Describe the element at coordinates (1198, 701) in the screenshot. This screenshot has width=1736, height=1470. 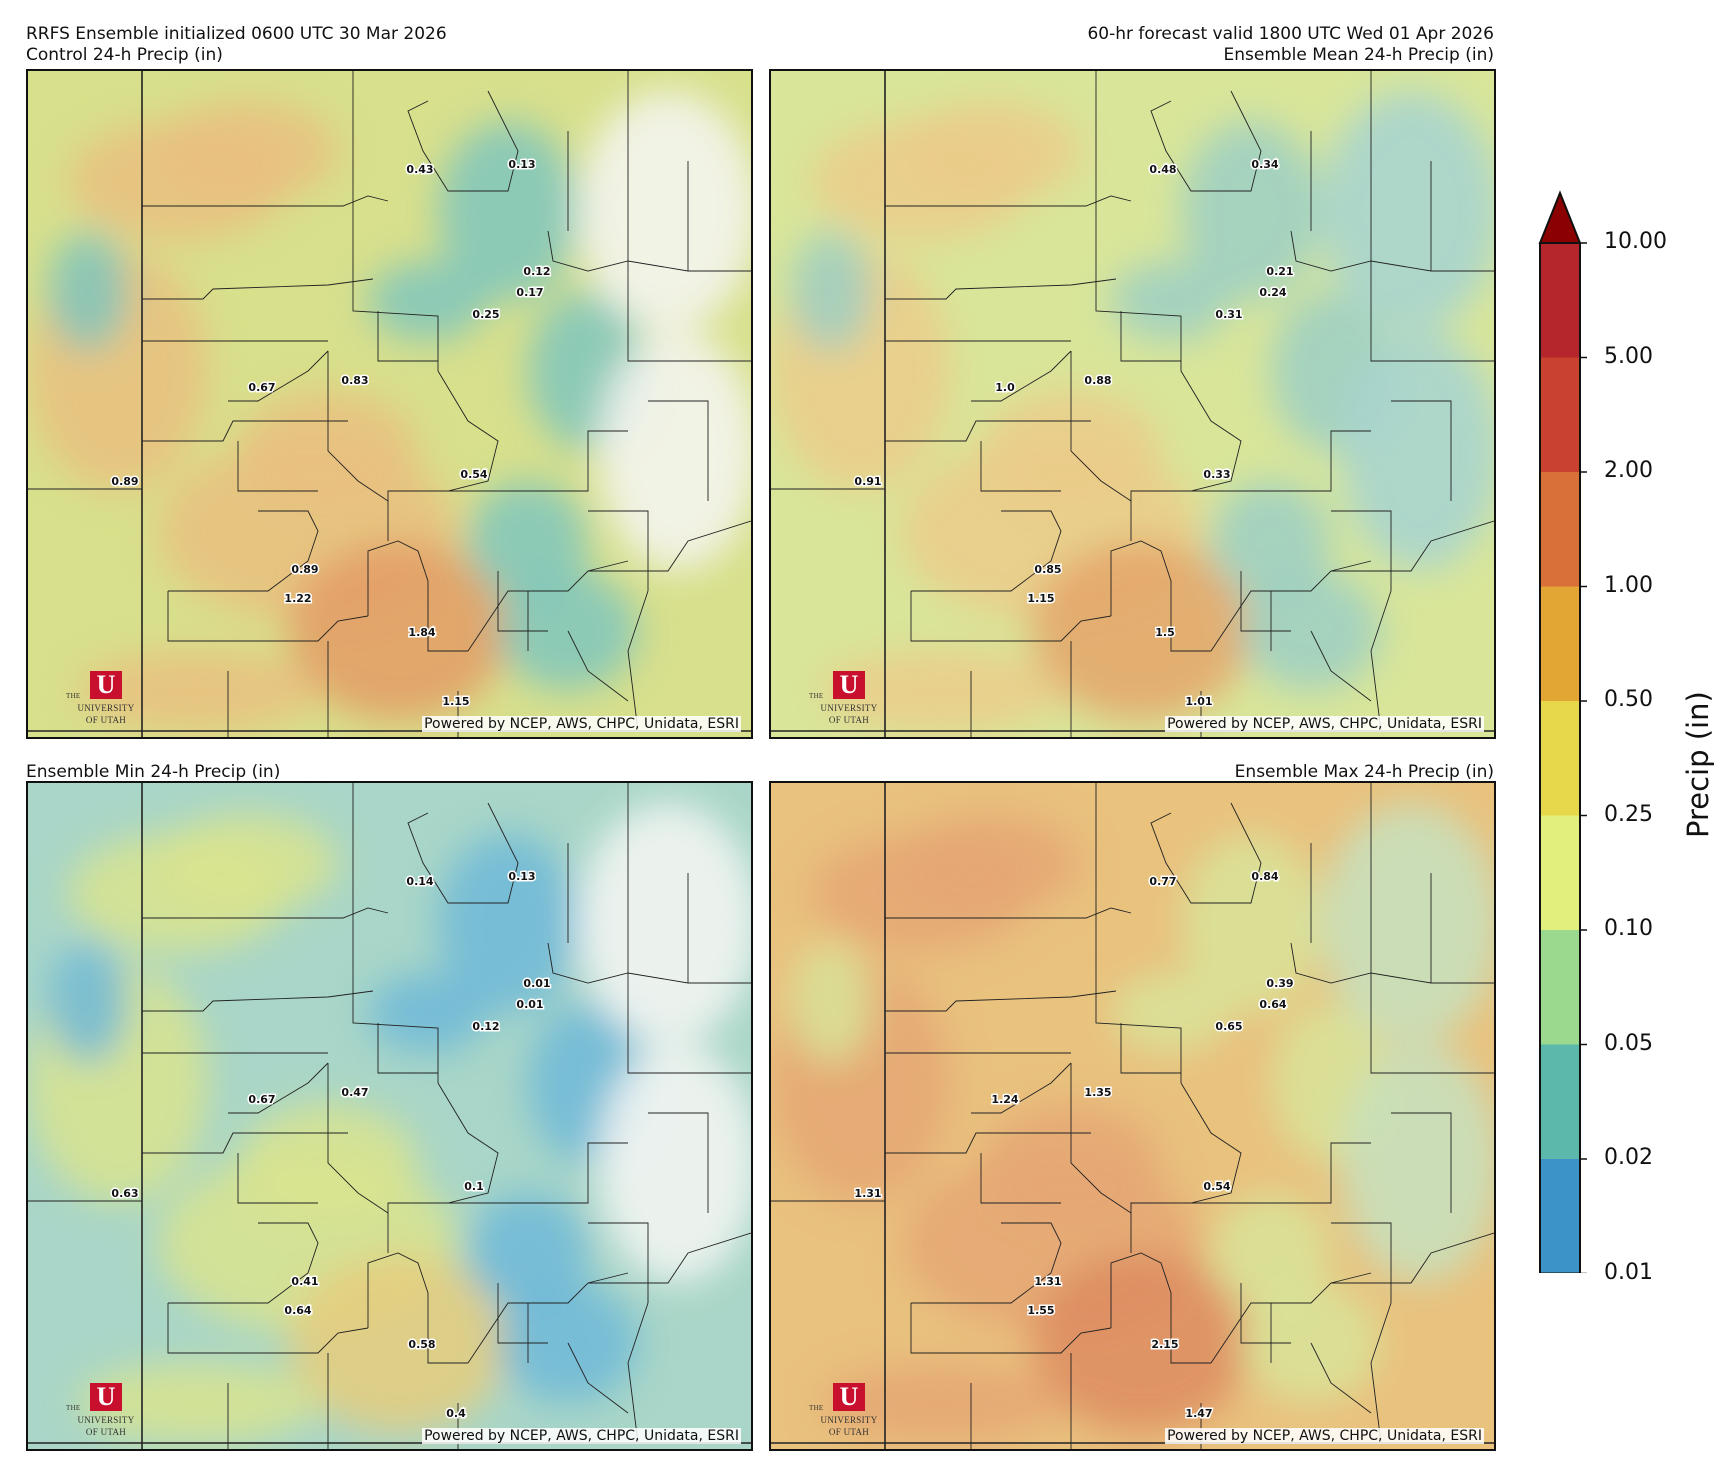
I see `station-value: 1.01` at that location.